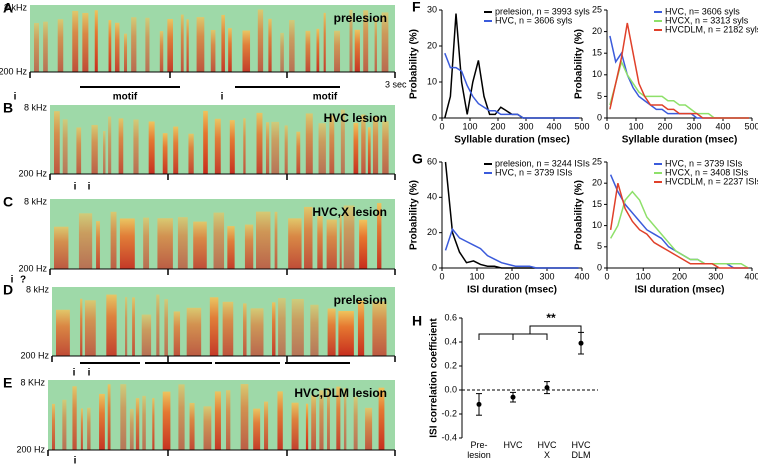 This screenshot has height=466, width=758. Describe the element at coordinates (579, 64) in the screenshot. I see `y-axis-label: Probability (%)` at that location.